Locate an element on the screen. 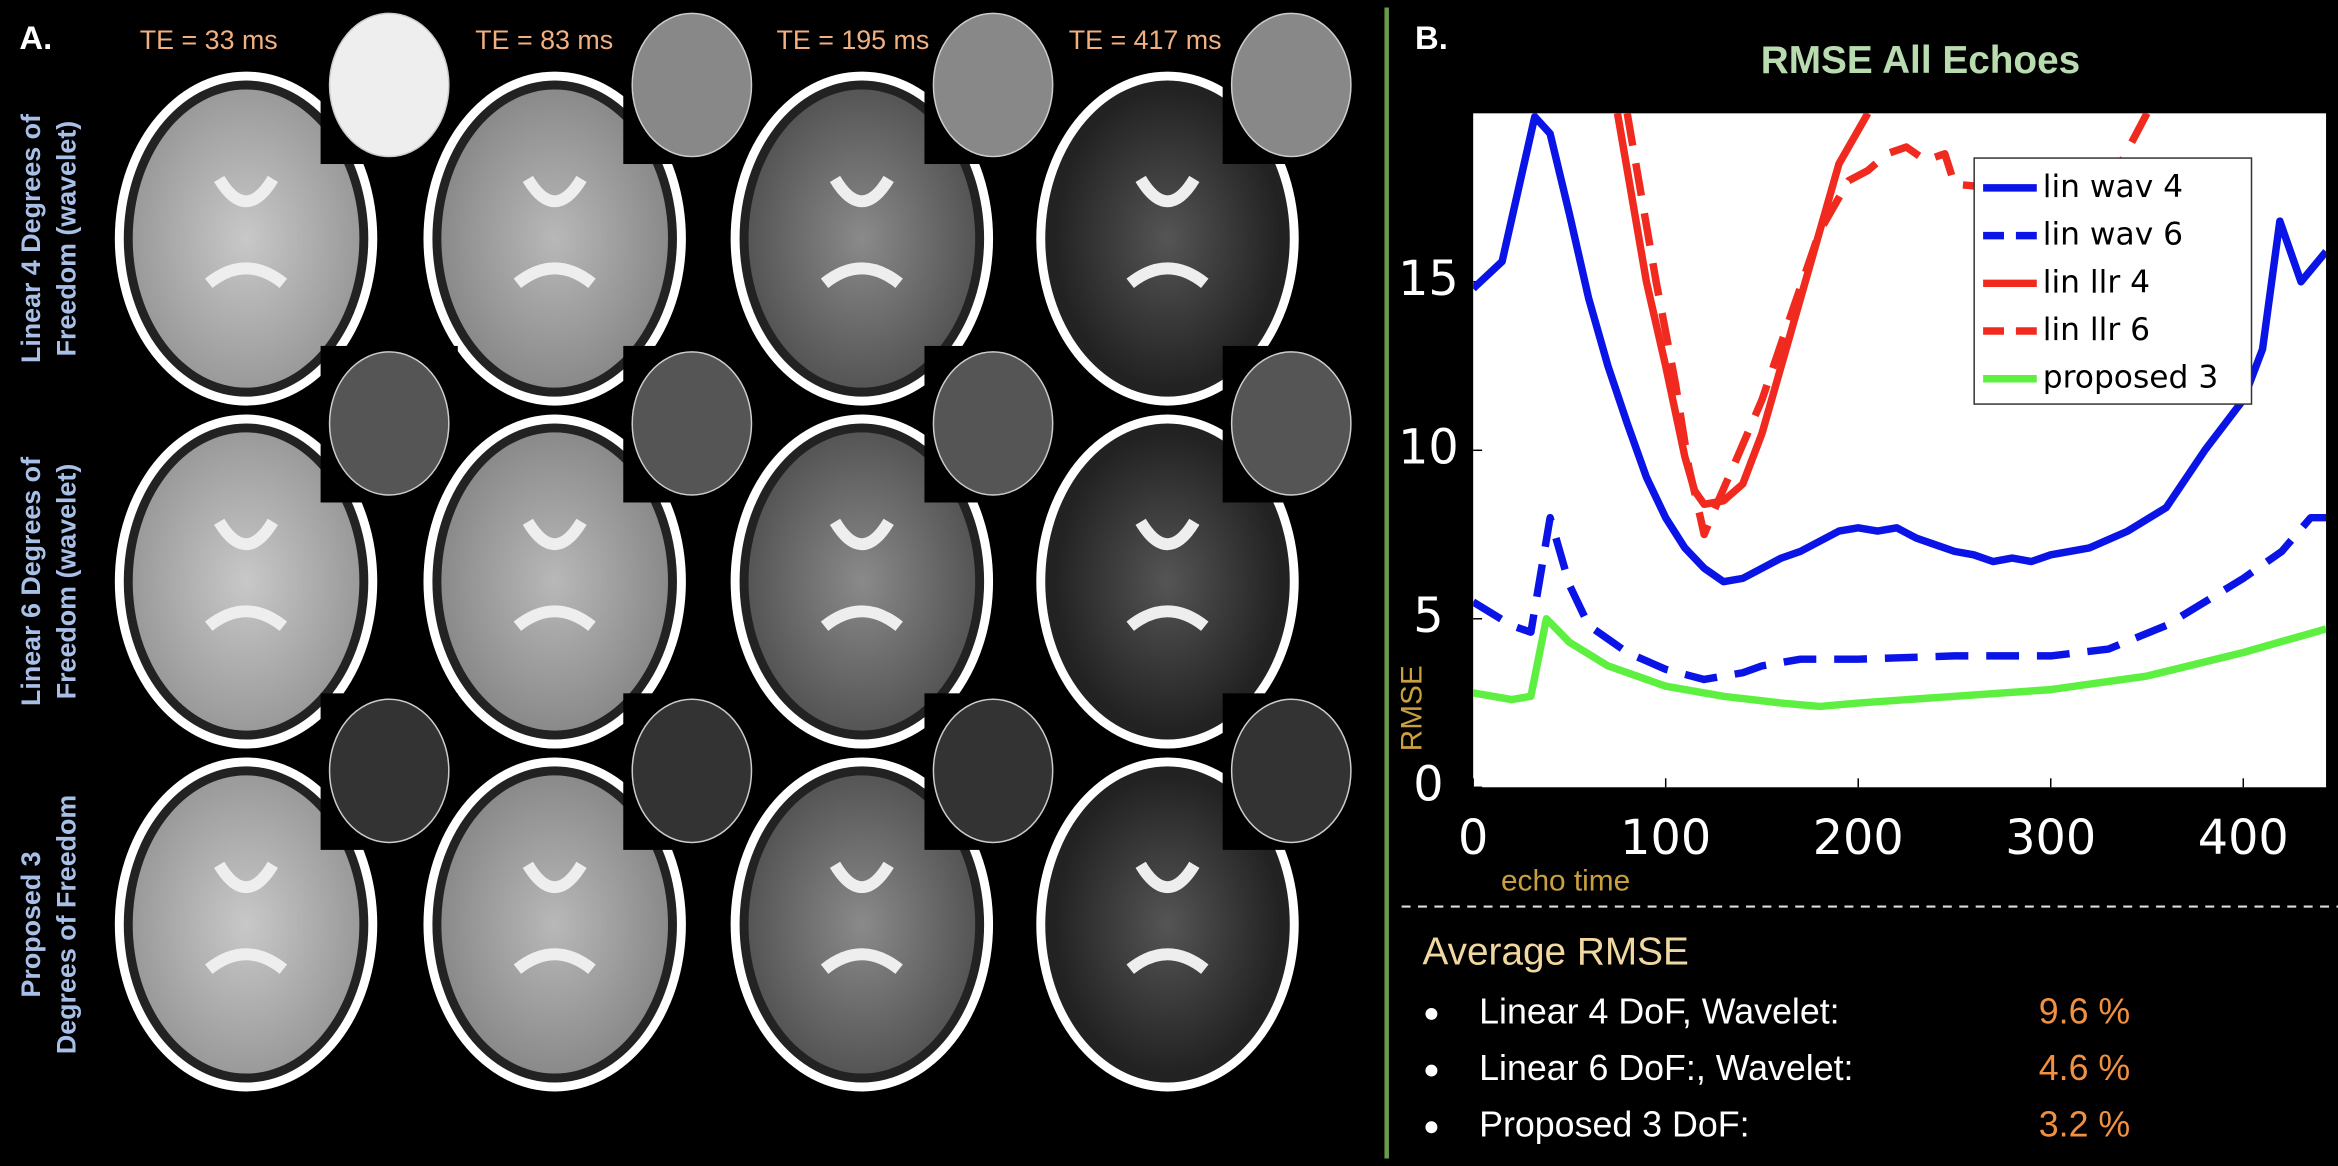 The height and width of the screenshot is (1166, 2338). te-label: TE = 417 ms is located at coordinates (1145, 40).